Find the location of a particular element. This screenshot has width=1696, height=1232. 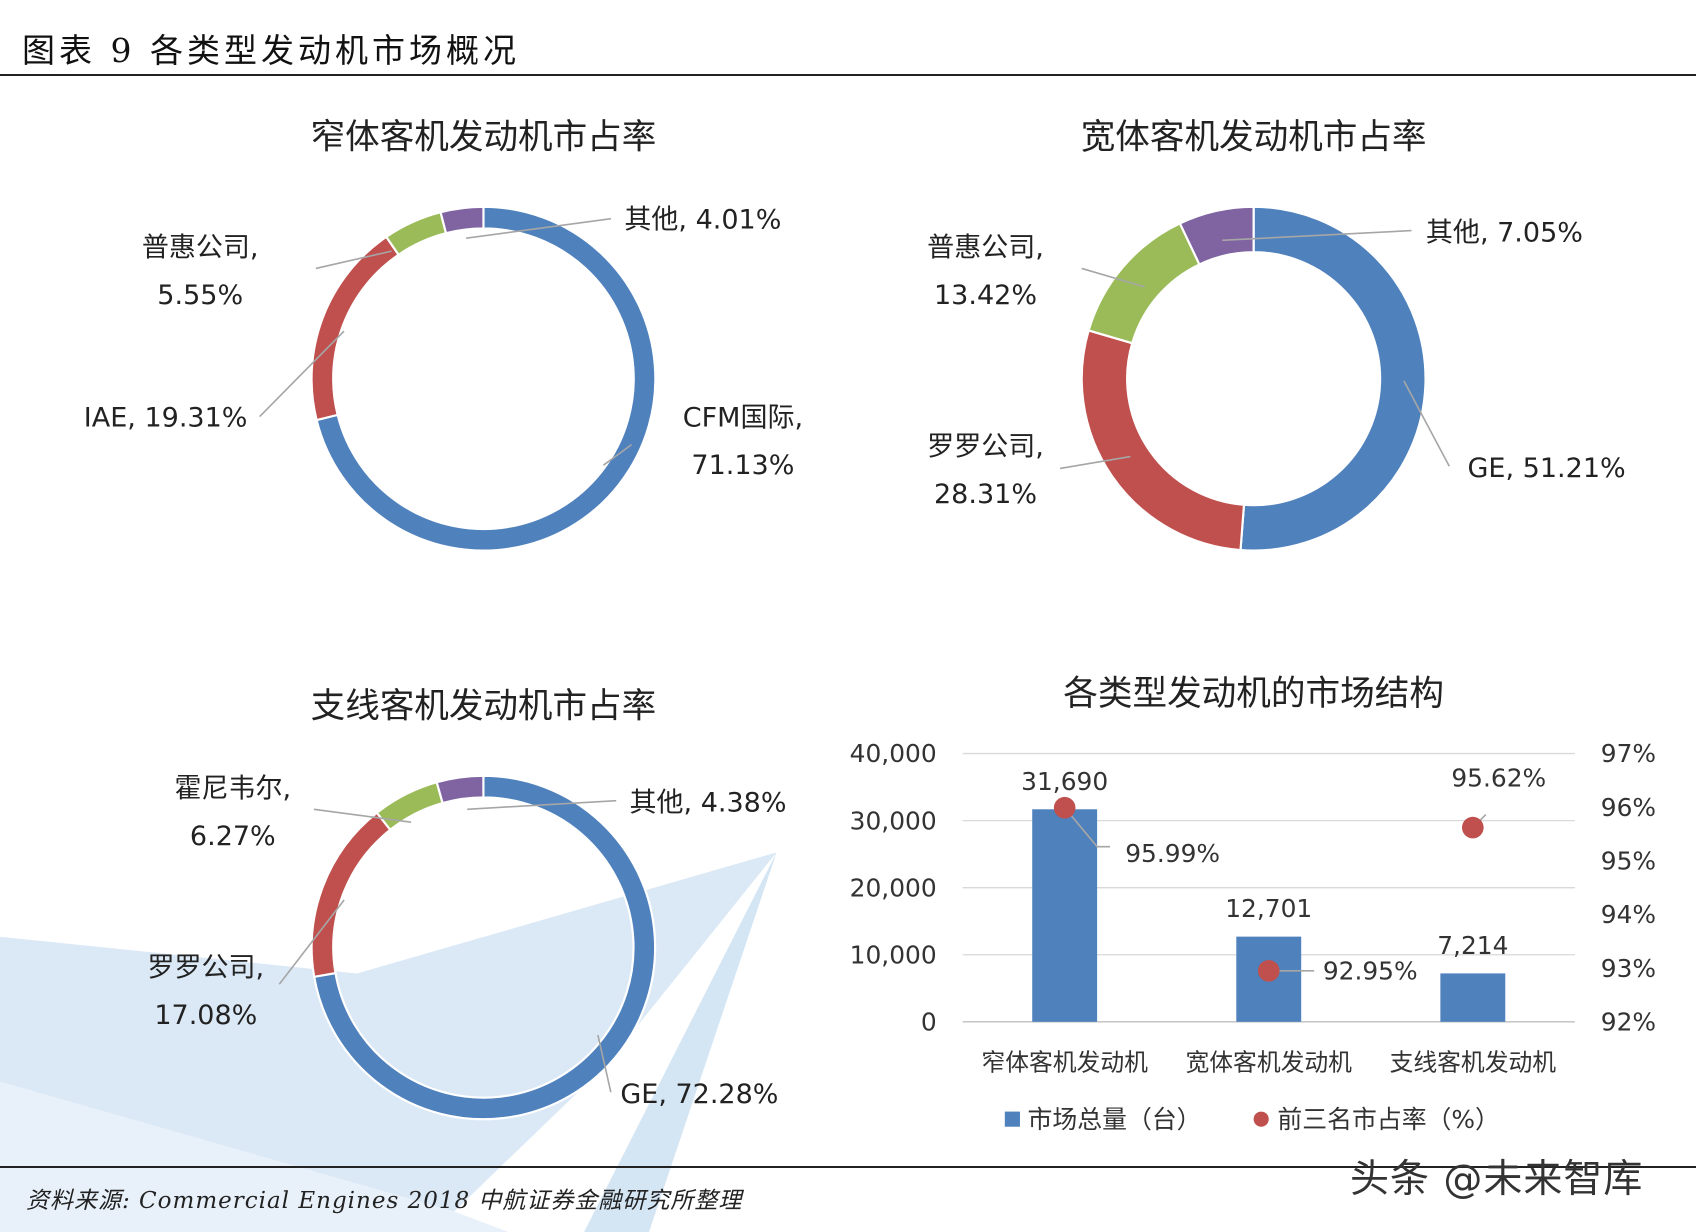

x-category-label: 支线客机发动机 is located at coordinates (1473, 1062).